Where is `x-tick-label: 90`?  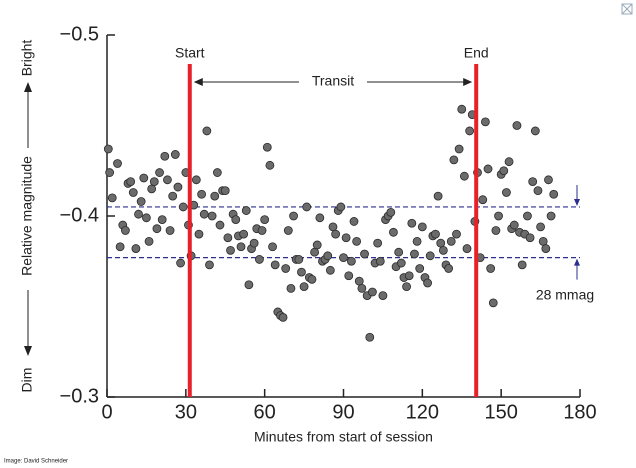 x-tick-label: 90 is located at coordinates (343, 412).